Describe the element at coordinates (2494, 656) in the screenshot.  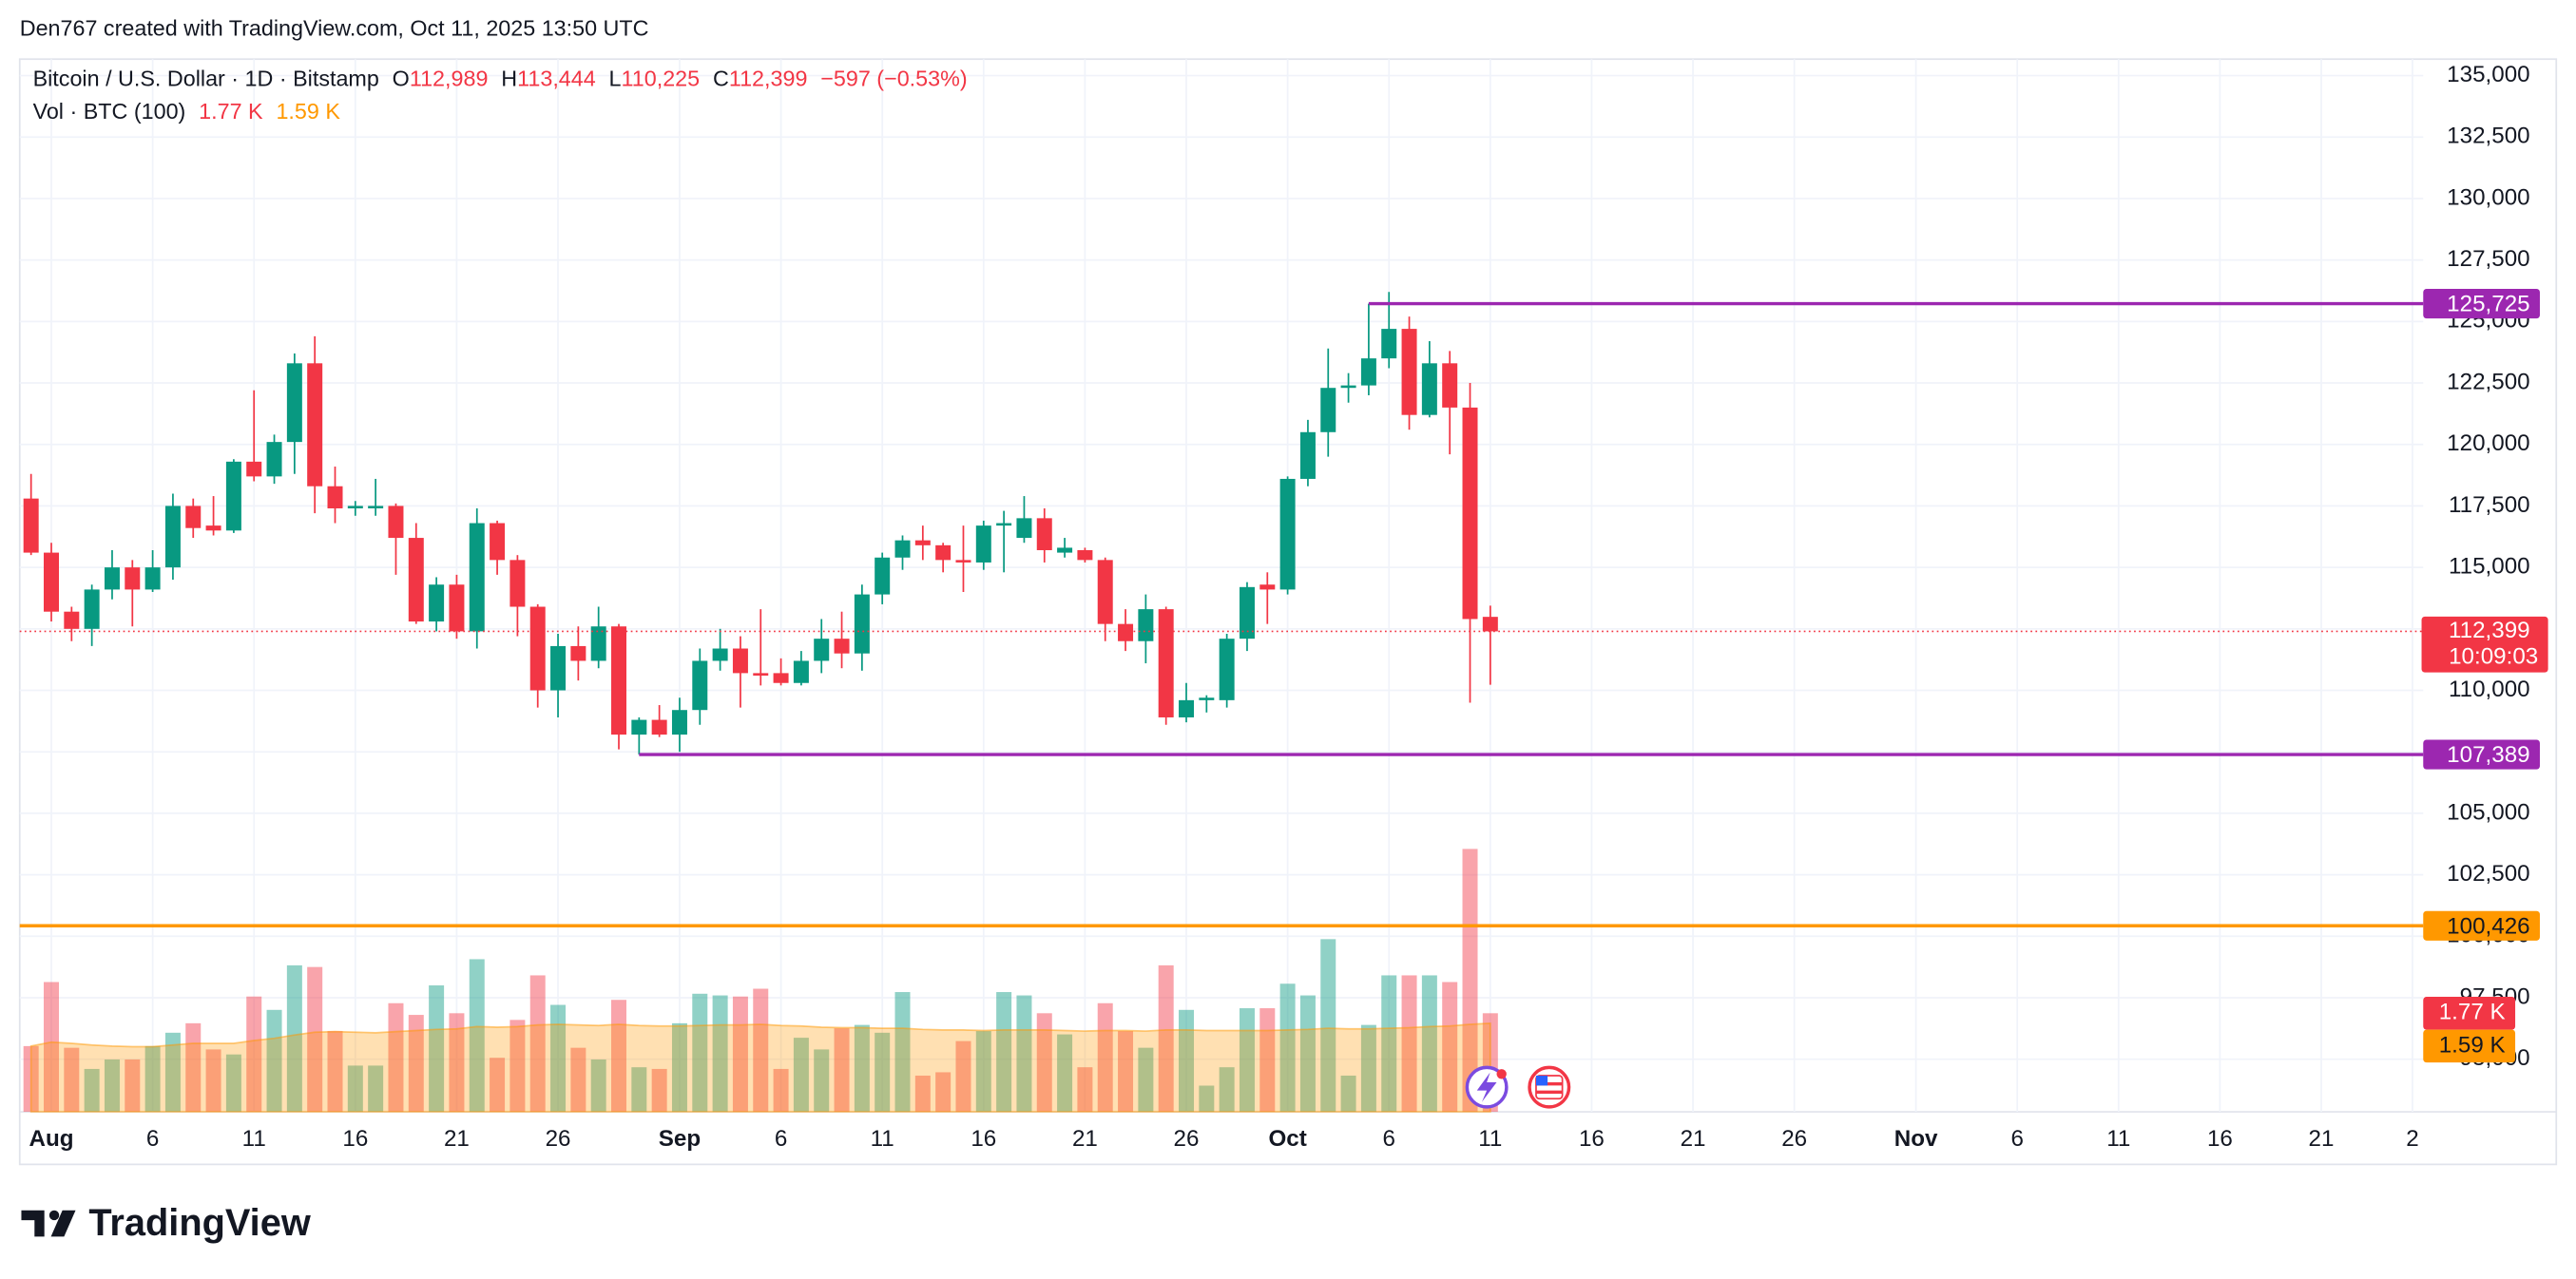
I see `countdown-label: 10:09:03` at that location.